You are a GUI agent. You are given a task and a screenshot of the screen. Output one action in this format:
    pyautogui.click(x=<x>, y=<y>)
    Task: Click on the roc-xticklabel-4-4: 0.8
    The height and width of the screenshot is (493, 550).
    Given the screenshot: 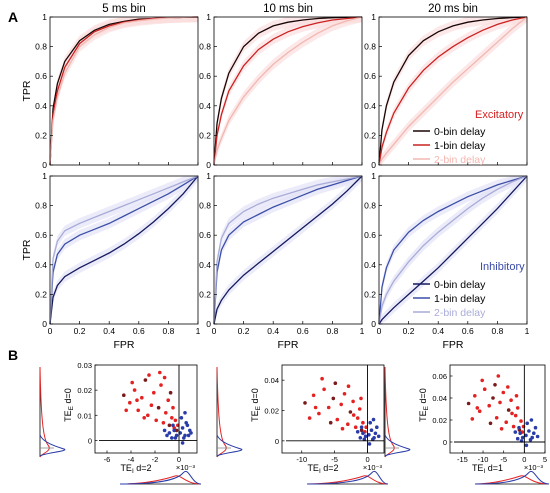 What is the action you would take?
    pyautogui.click(x=168, y=331)
    